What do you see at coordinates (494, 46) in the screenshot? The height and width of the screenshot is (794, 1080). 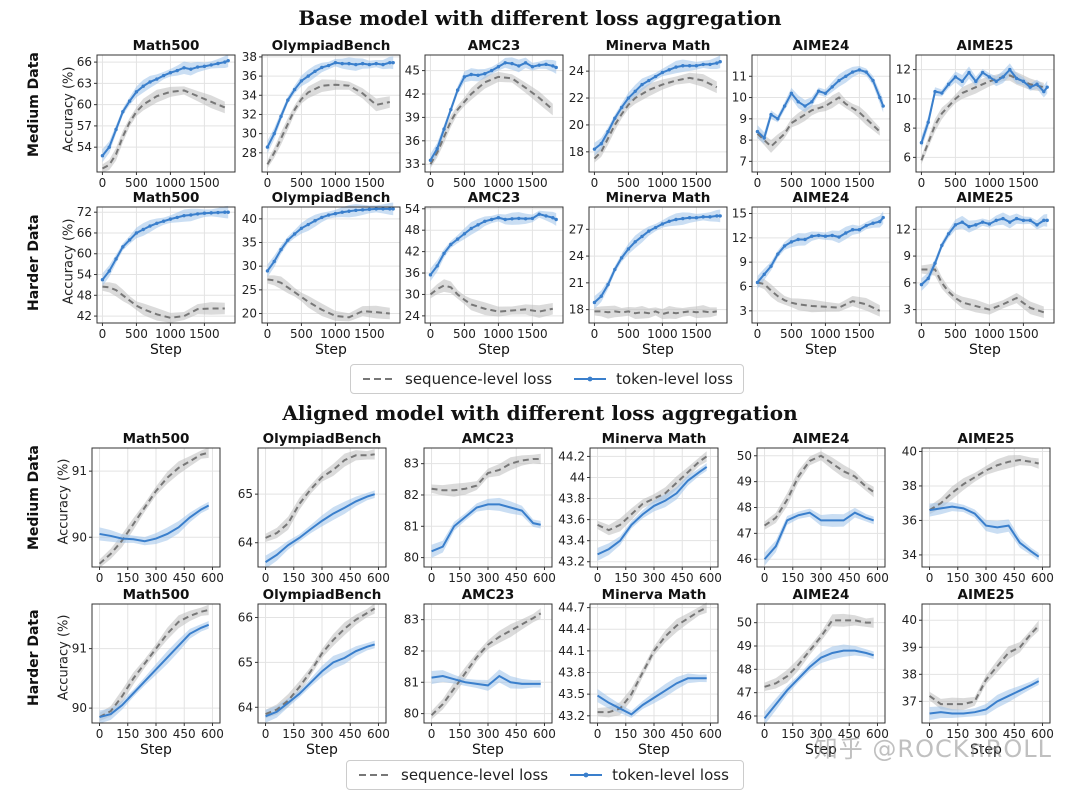 I see `chart-title: AMC23` at bounding box center [494, 46].